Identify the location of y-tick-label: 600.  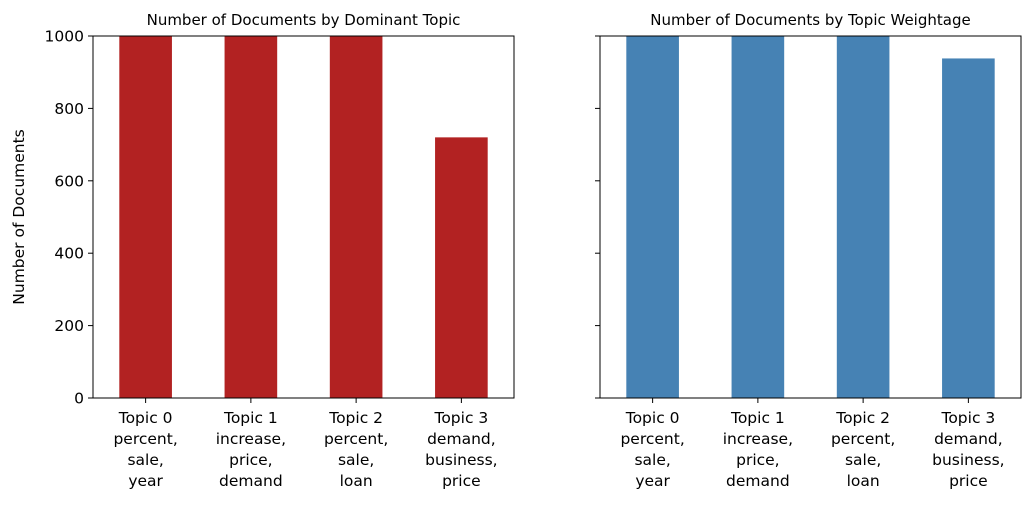
(69, 181).